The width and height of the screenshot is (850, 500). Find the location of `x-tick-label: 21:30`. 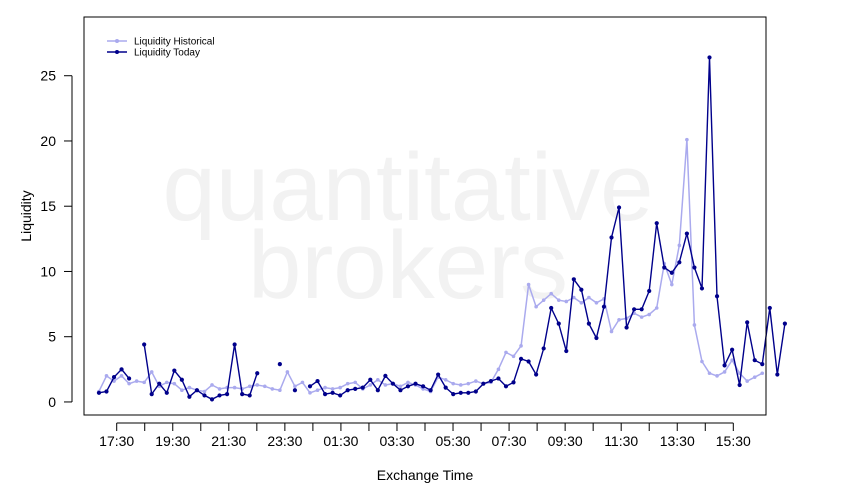

x-tick-label: 21:30 is located at coordinates (228, 441).